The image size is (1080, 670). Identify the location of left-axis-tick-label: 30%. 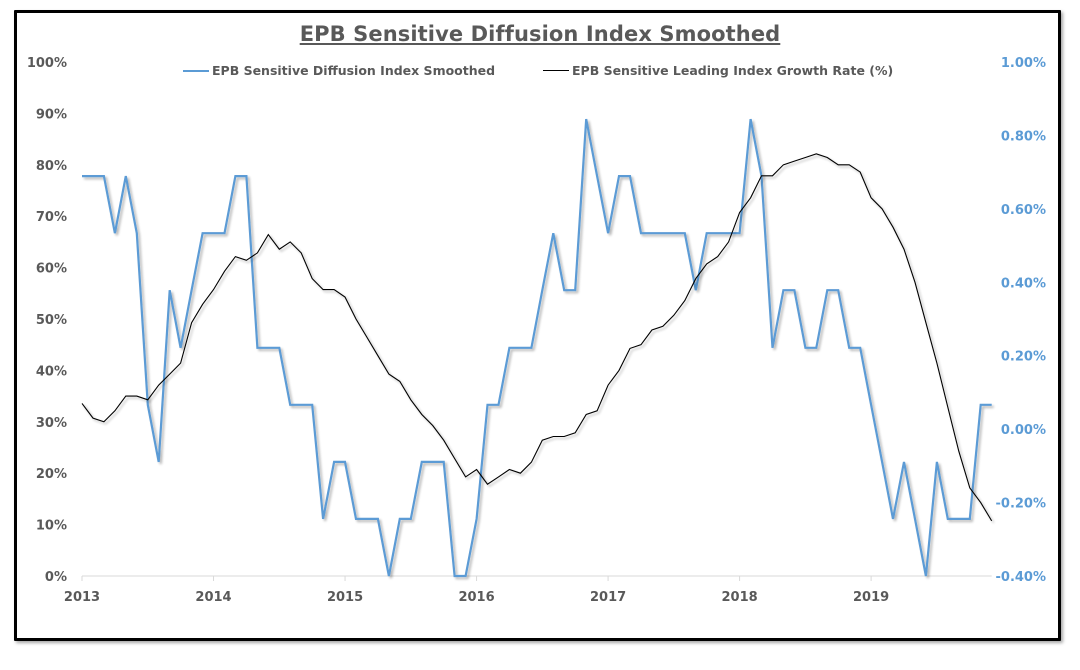
(51, 423).